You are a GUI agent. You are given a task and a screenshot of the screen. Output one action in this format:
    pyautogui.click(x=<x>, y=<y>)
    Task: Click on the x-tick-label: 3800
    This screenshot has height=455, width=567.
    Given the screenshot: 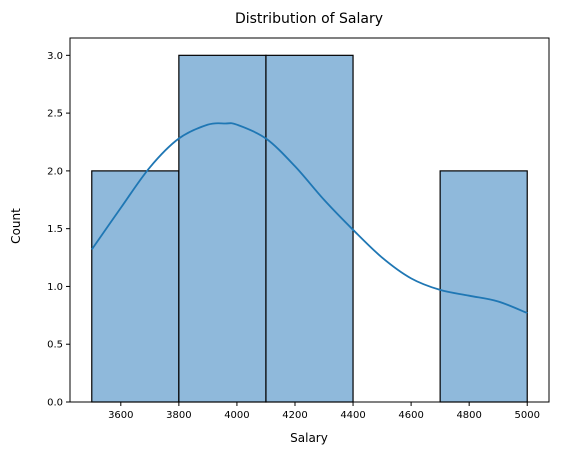 What is the action you would take?
    pyautogui.click(x=178, y=415)
    